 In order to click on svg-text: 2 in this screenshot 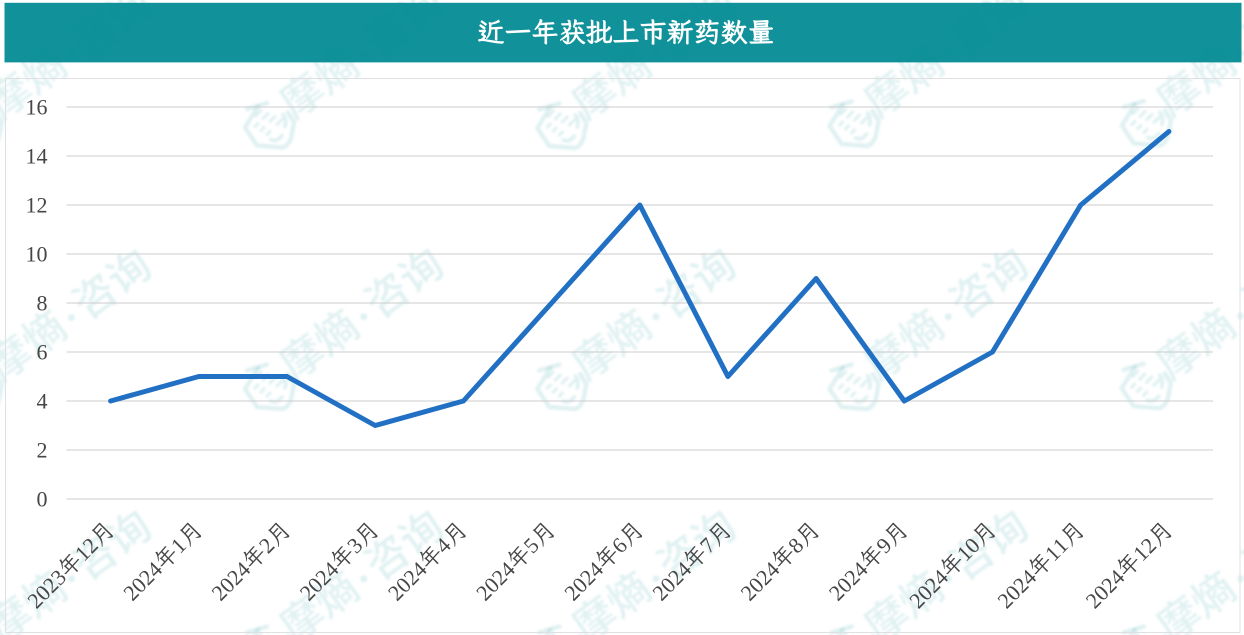, I will do `click(42, 450)`.